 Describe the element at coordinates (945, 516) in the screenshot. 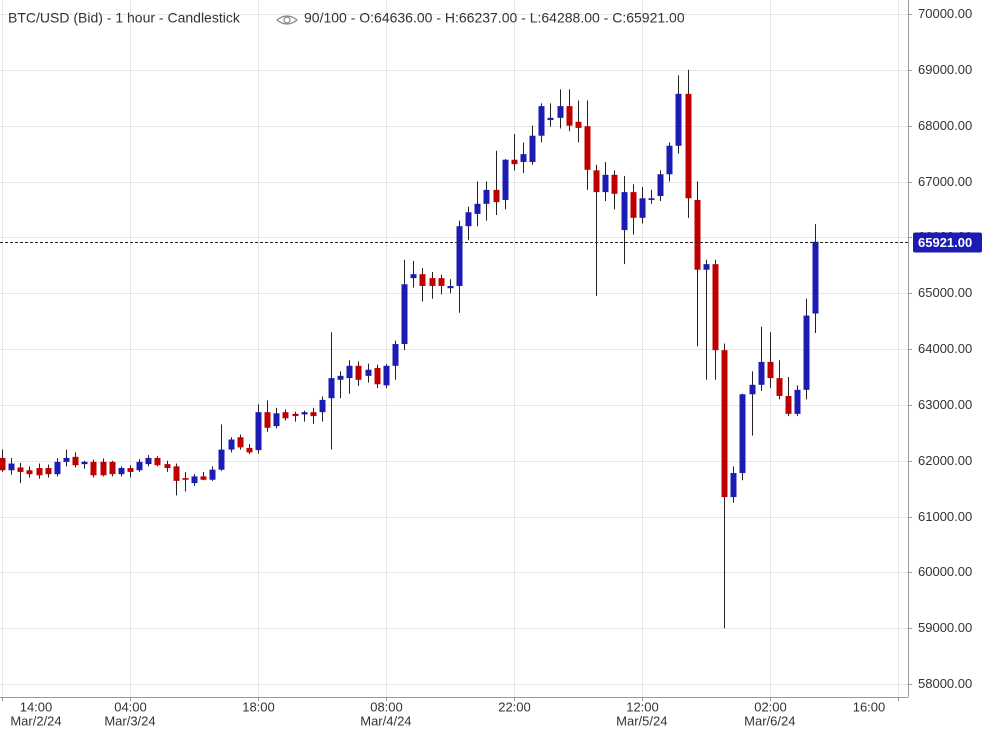

I see `y-tick-label: 61000.00` at that location.